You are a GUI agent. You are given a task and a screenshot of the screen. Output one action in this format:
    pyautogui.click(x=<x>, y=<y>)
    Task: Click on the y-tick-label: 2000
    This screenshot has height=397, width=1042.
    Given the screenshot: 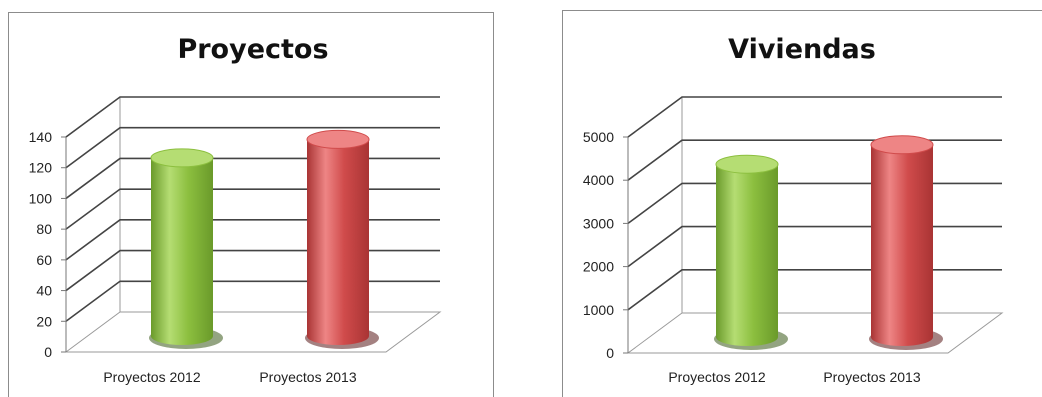 What is the action you would take?
    pyautogui.click(x=598, y=267)
    